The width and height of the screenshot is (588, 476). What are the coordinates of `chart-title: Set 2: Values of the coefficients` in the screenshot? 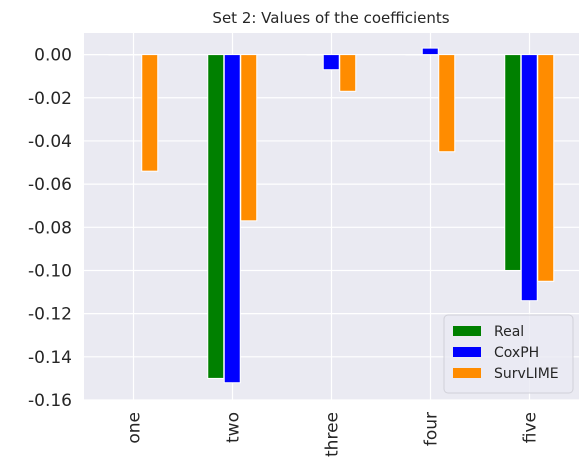 It's located at (330, 18).